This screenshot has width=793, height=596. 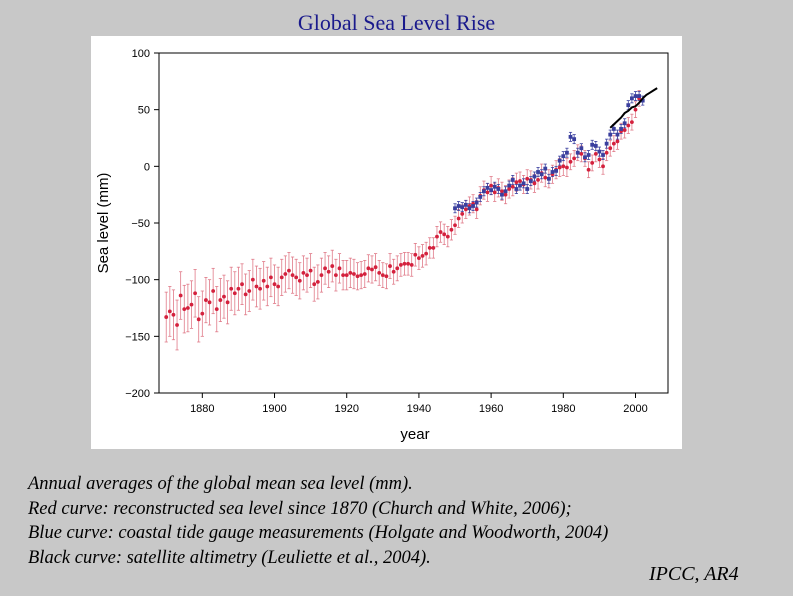 What do you see at coordinates (137, 394) in the screenshot?
I see `y-tick-label: −200` at bounding box center [137, 394].